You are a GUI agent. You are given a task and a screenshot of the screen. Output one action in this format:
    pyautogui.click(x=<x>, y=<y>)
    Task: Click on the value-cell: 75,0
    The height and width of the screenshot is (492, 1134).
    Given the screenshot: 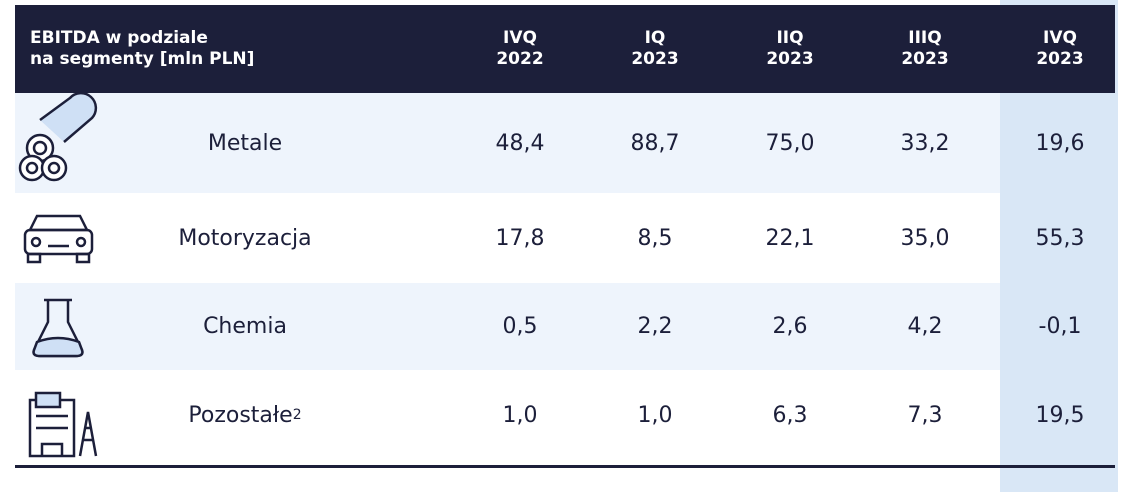 What is the action you would take?
    pyautogui.click(x=790, y=143)
    